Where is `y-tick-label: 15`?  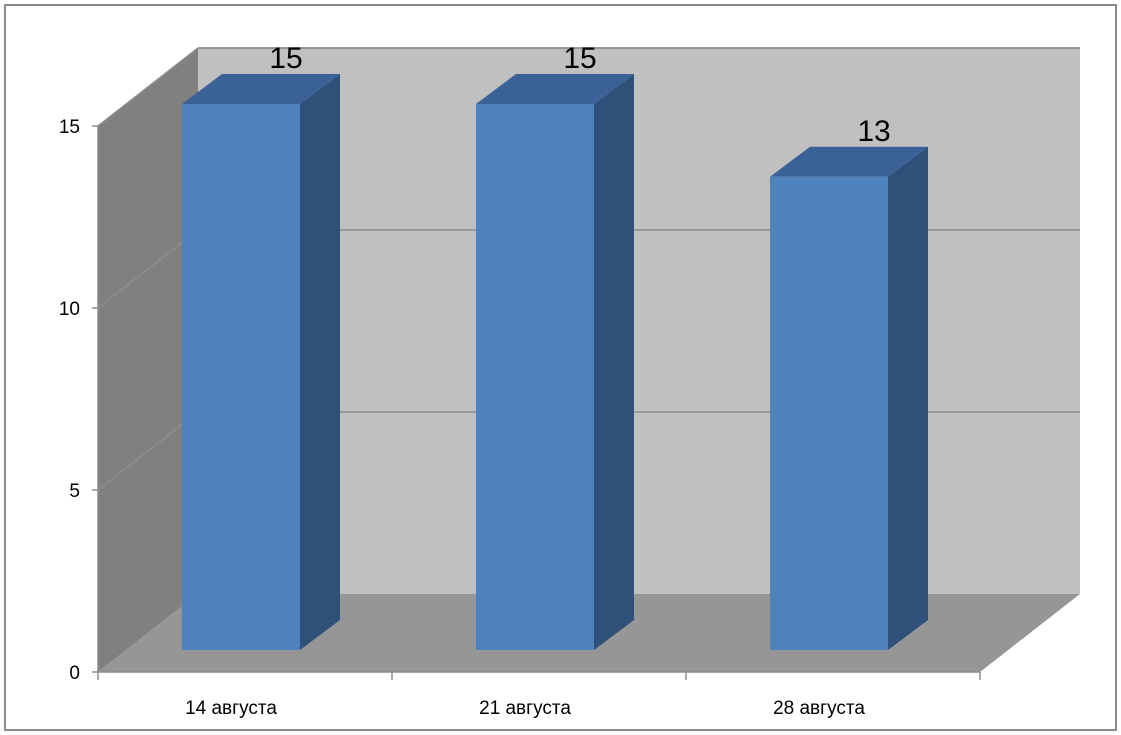 y-tick-label: 15 is located at coordinates (69, 127).